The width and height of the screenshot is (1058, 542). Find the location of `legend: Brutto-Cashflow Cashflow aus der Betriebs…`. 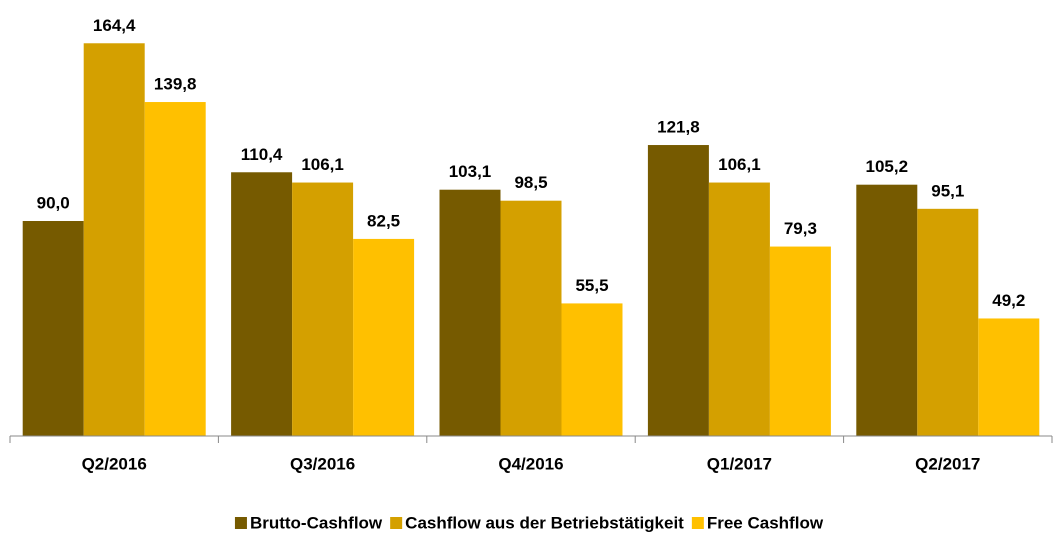

legend: Brutto-Cashflow Cashflow aus der Betriebs… is located at coordinates (529, 522).